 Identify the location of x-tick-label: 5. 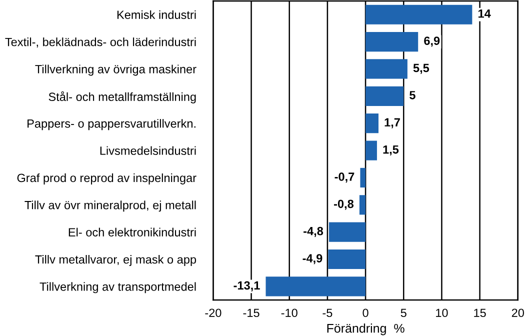
(403, 313).